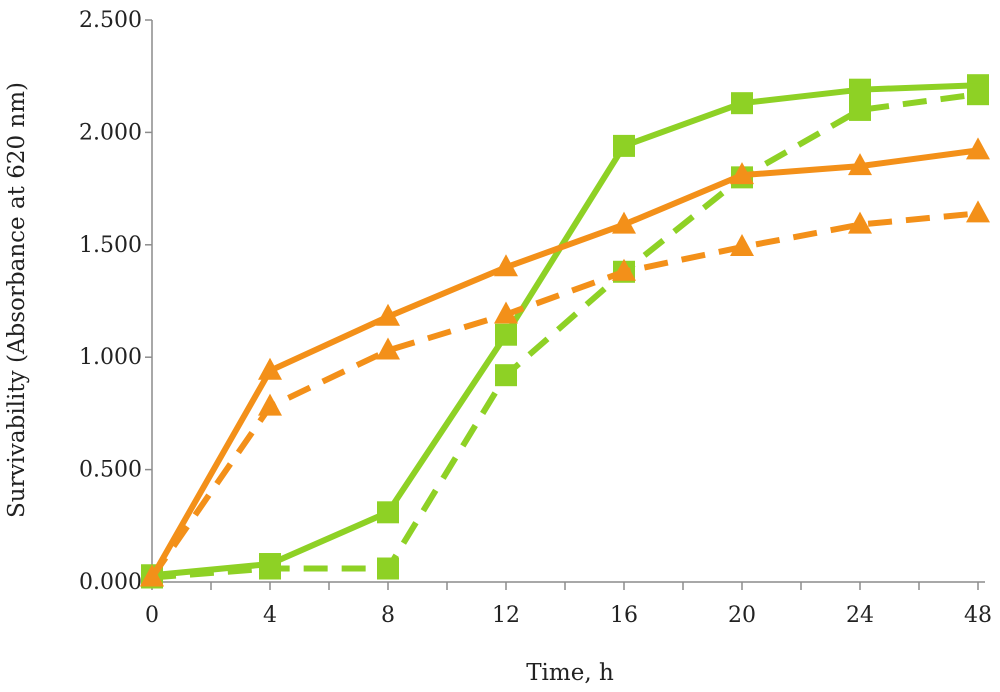  What do you see at coordinates (568, 605) in the screenshot?
I see `x-tick-labels: 0 4 8 12 16 20 24 48` at bounding box center [568, 605].